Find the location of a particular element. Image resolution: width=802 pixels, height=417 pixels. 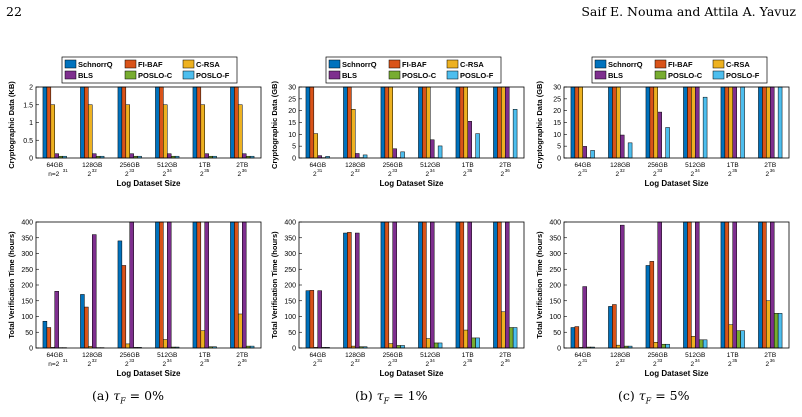

caption-b-label: (b) is located at coordinates (364, 395).